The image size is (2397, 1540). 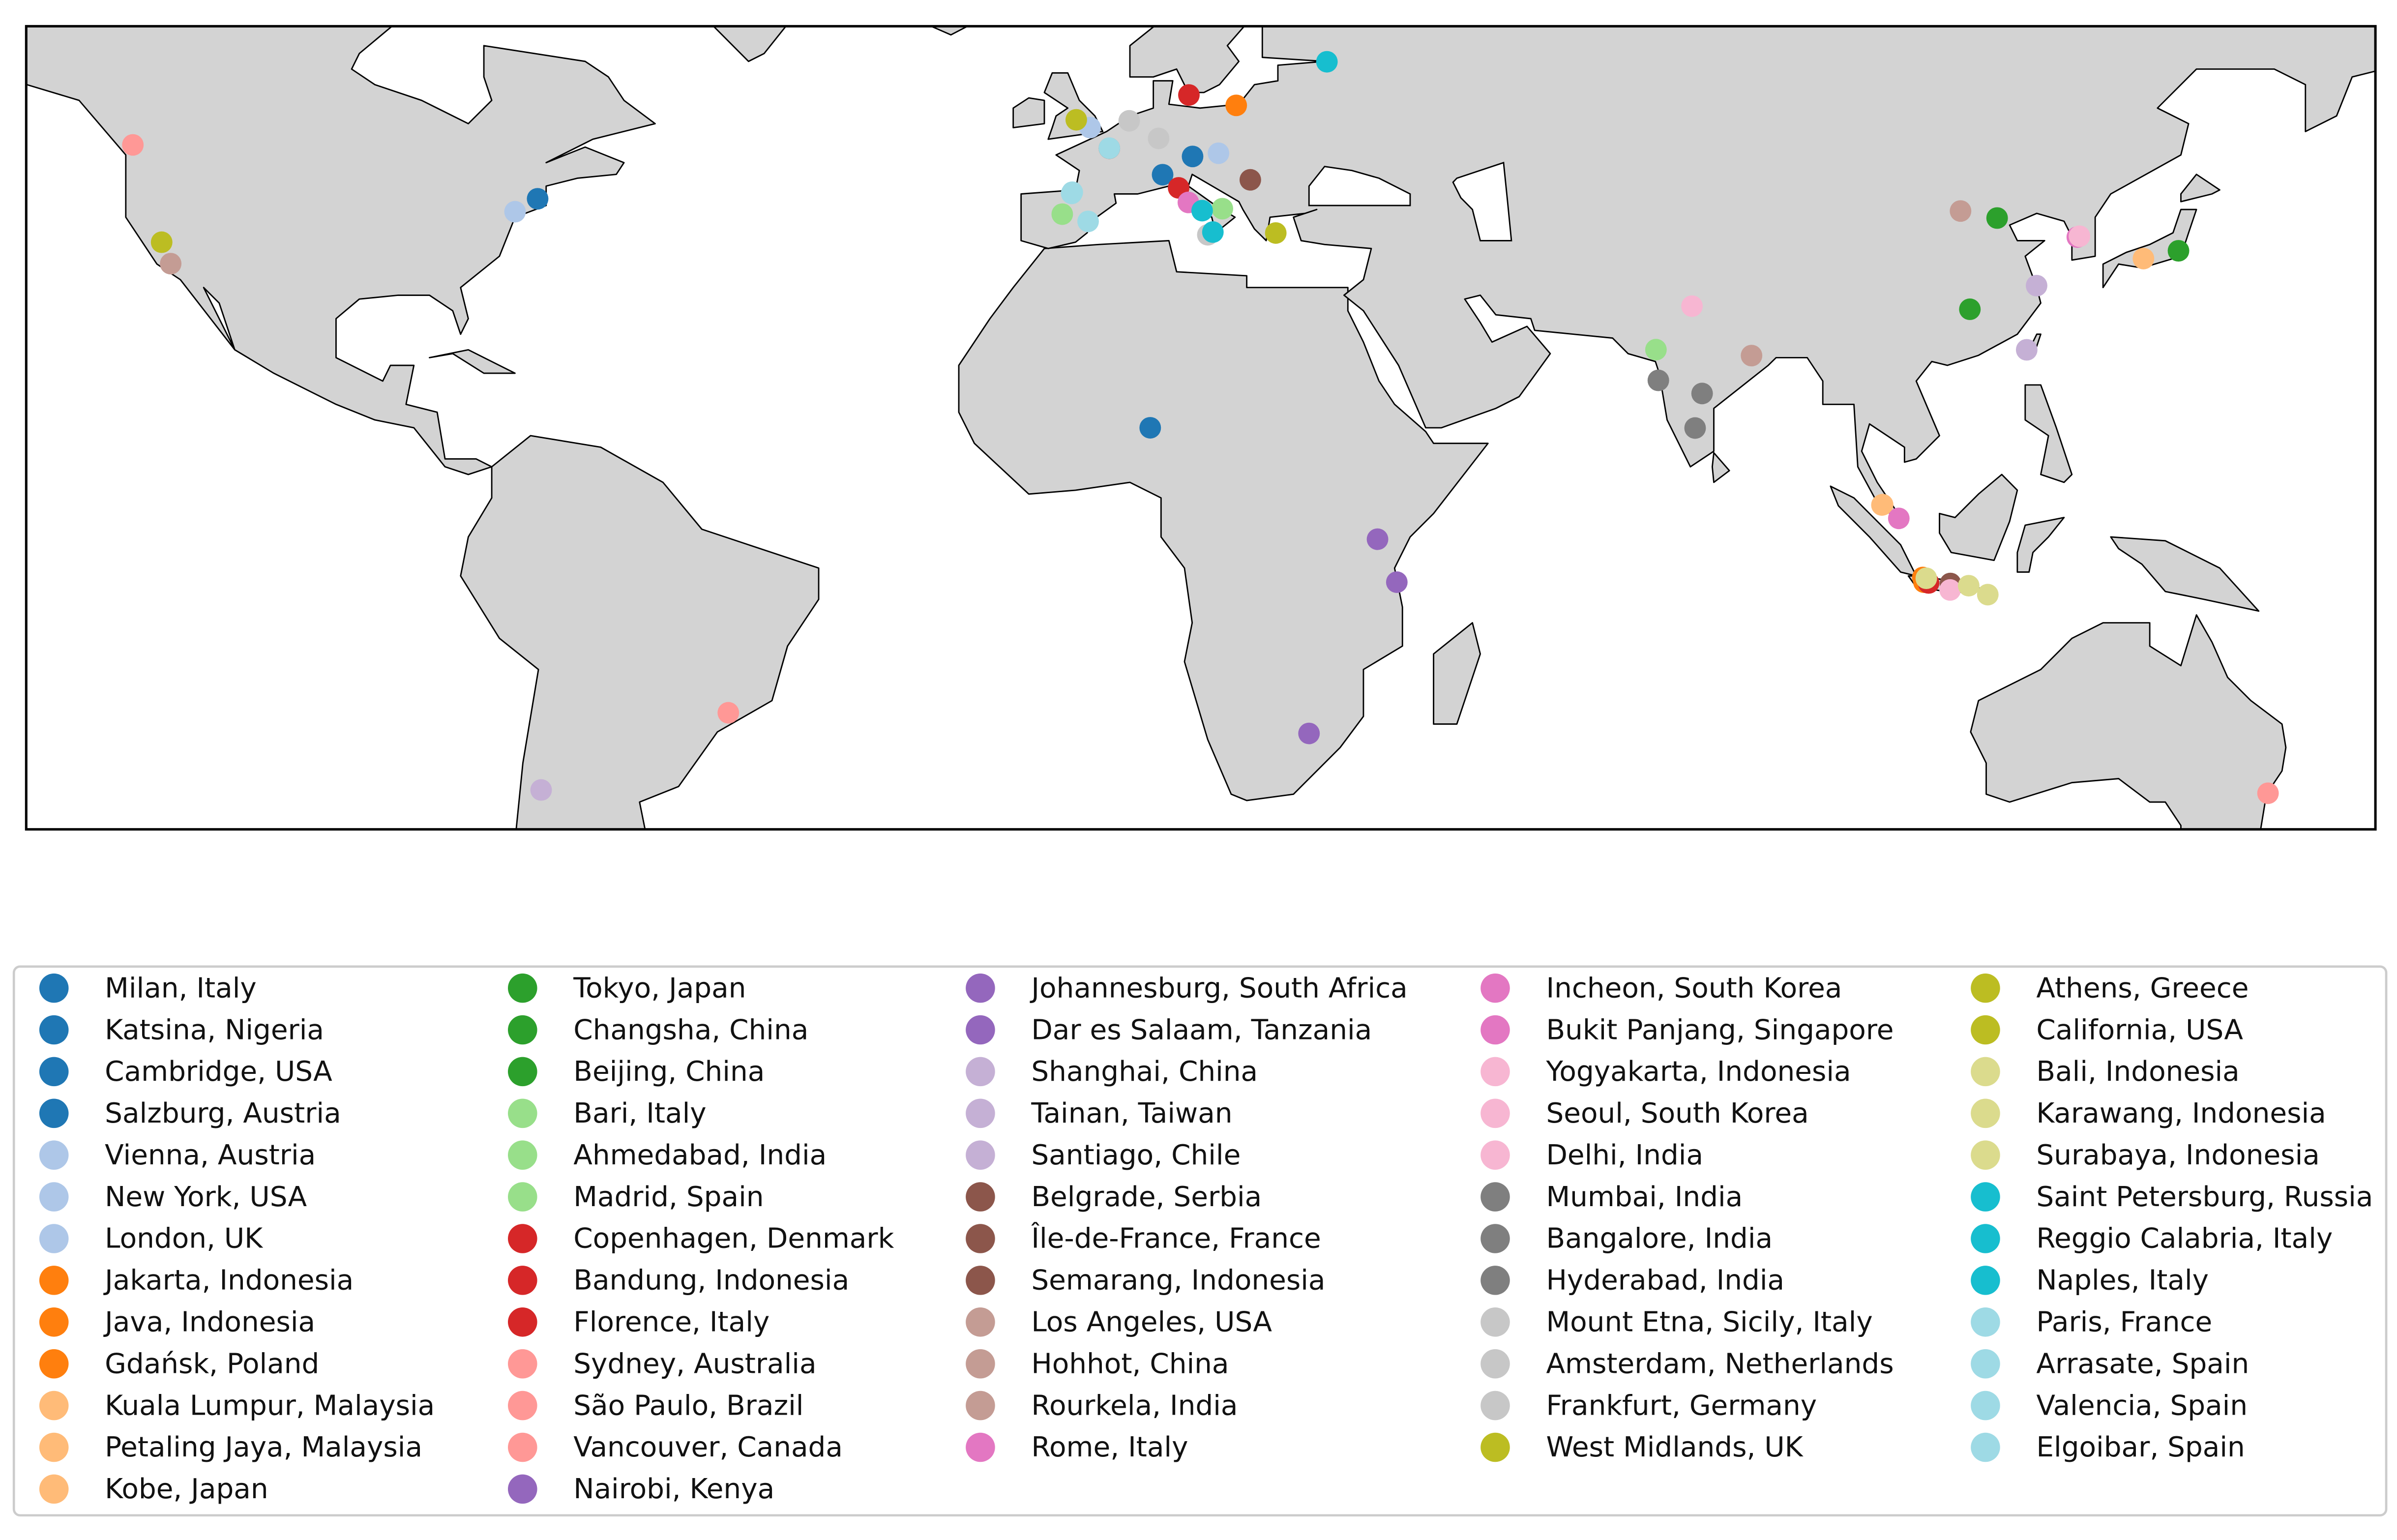 What do you see at coordinates (1677, 1113) in the screenshot?
I see `legend-label: Seoul, South Korea` at bounding box center [1677, 1113].